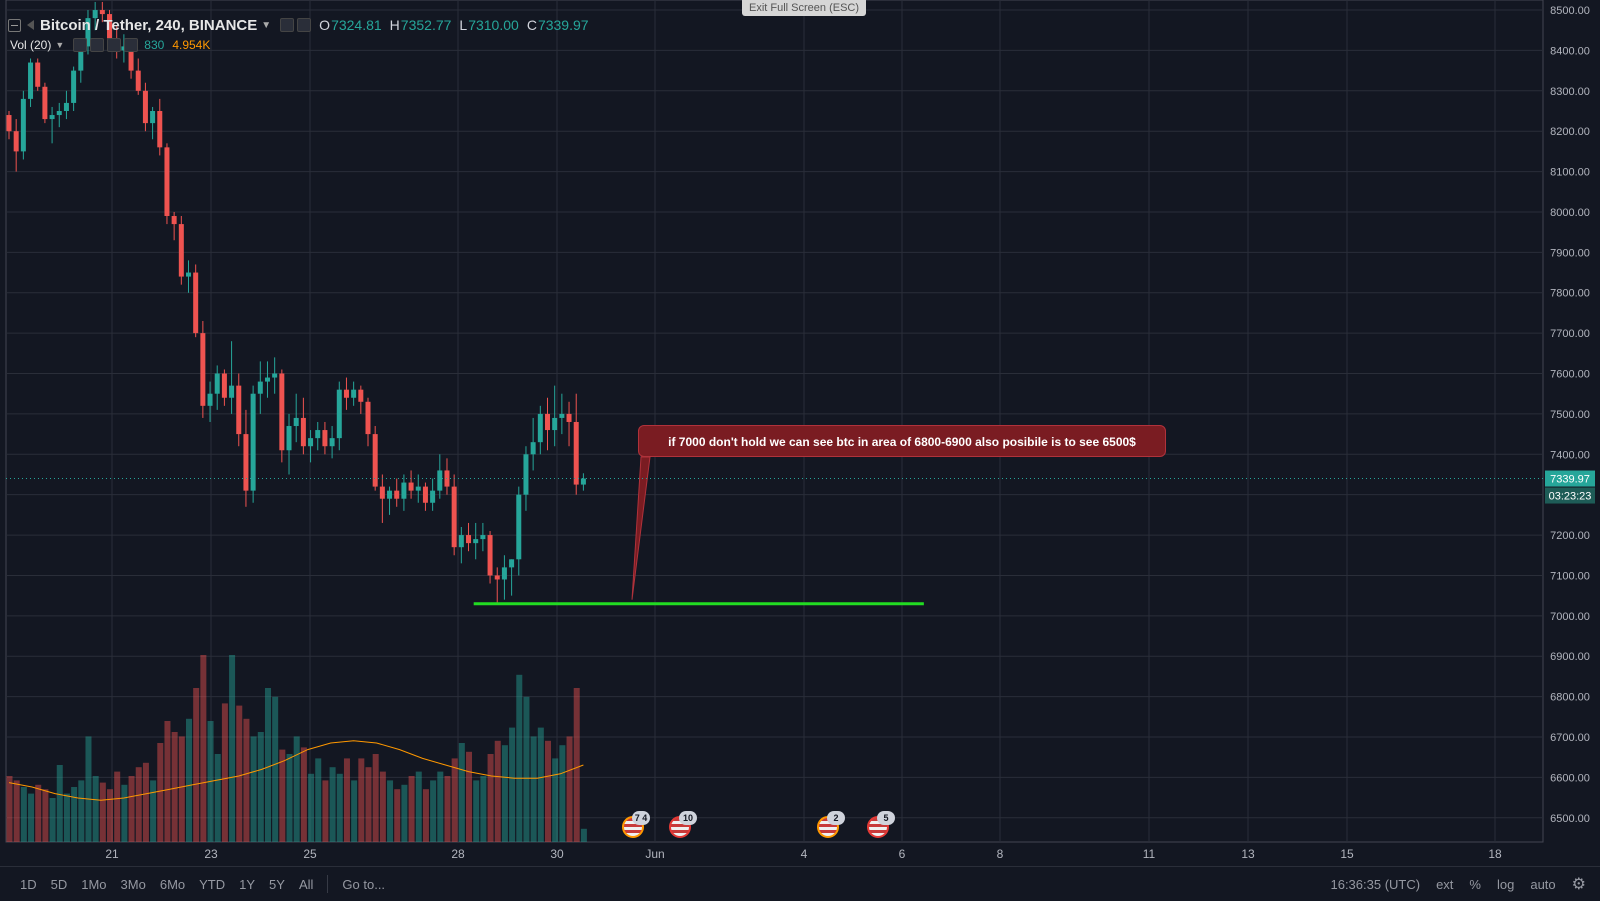 The height and width of the screenshot is (901, 1600). I want to click on volume-ma-line, so click(296, 770).